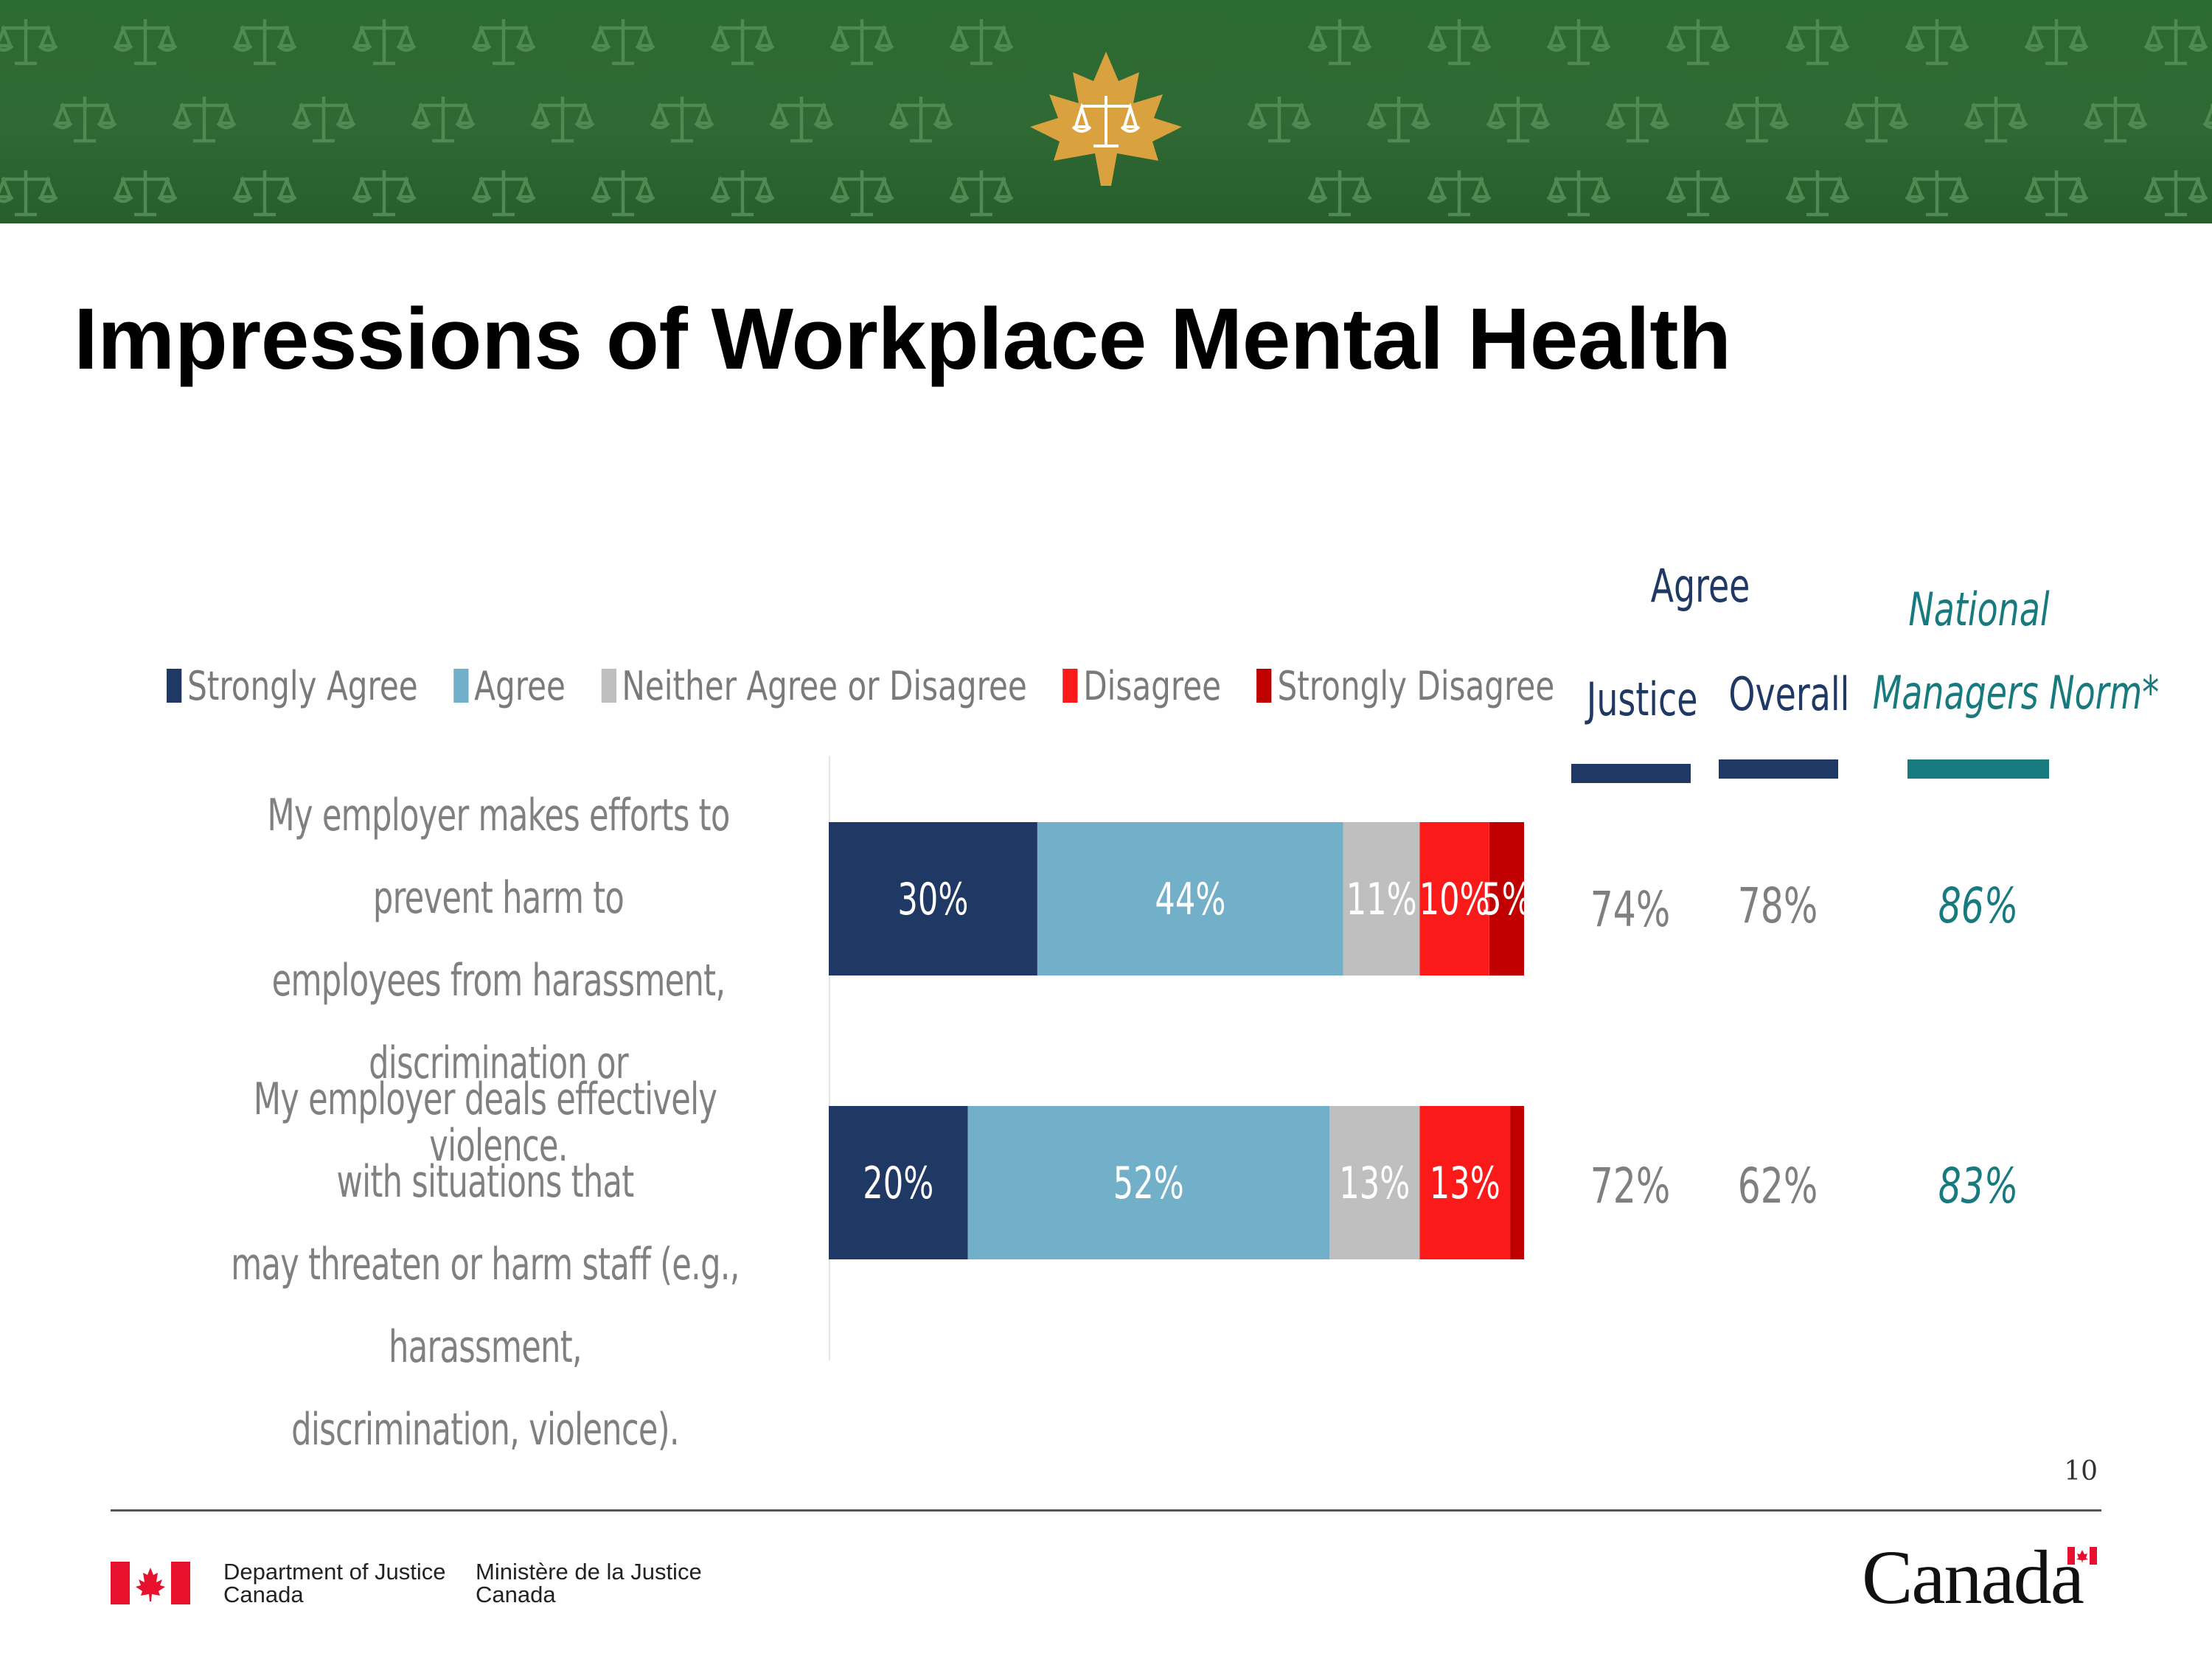  I want to click on legend-label: Disagree, so click(1152, 685).